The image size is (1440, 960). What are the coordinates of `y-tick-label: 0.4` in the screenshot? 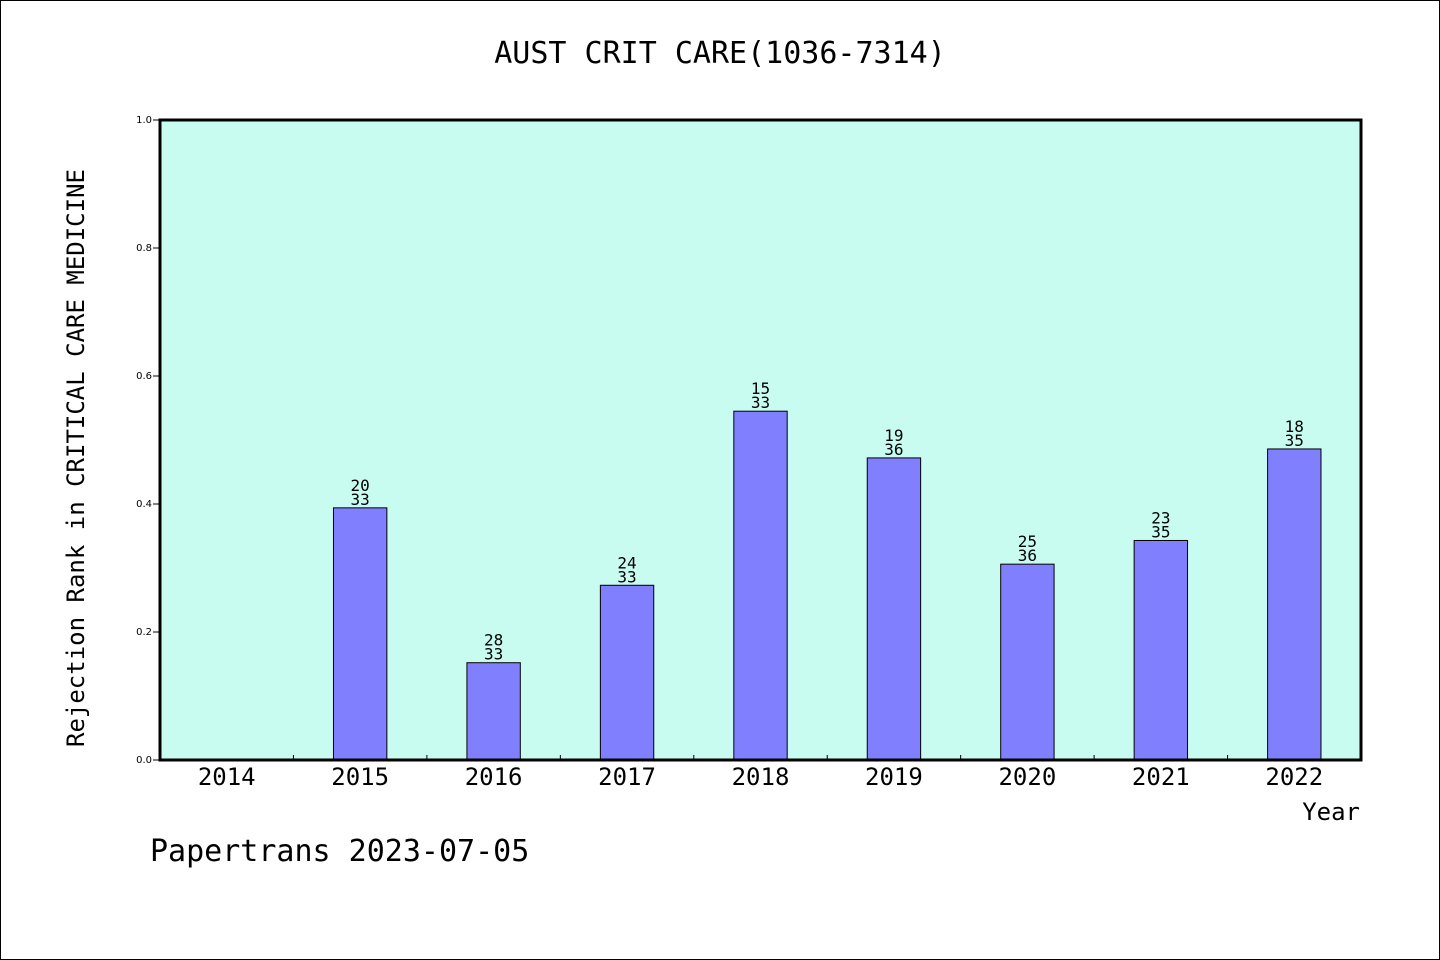 It's located at (144, 504).